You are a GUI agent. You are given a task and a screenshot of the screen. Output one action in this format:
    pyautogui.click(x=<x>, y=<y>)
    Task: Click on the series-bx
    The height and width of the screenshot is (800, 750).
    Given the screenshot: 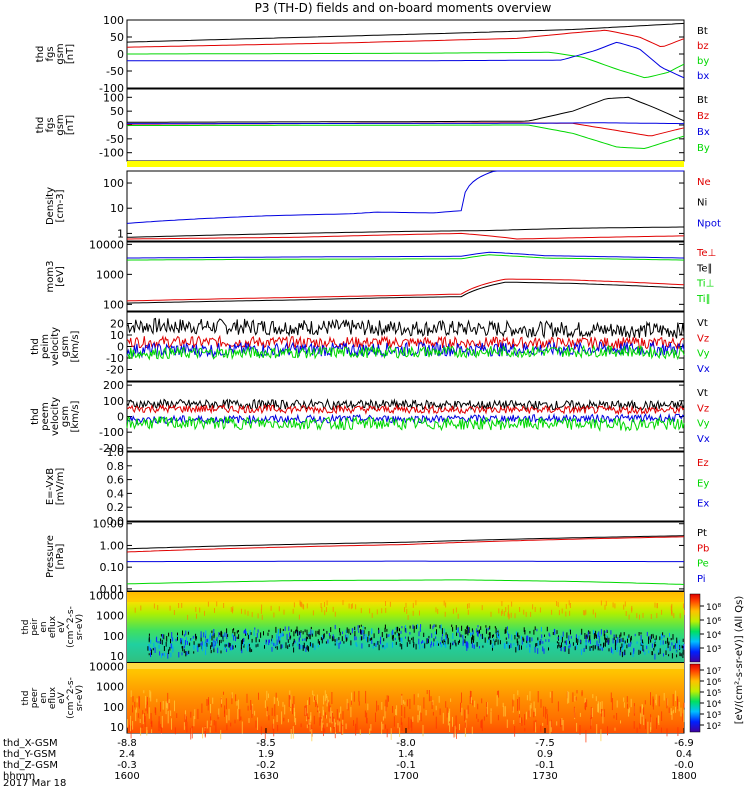 What is the action you would take?
    pyautogui.click(x=405, y=123)
    